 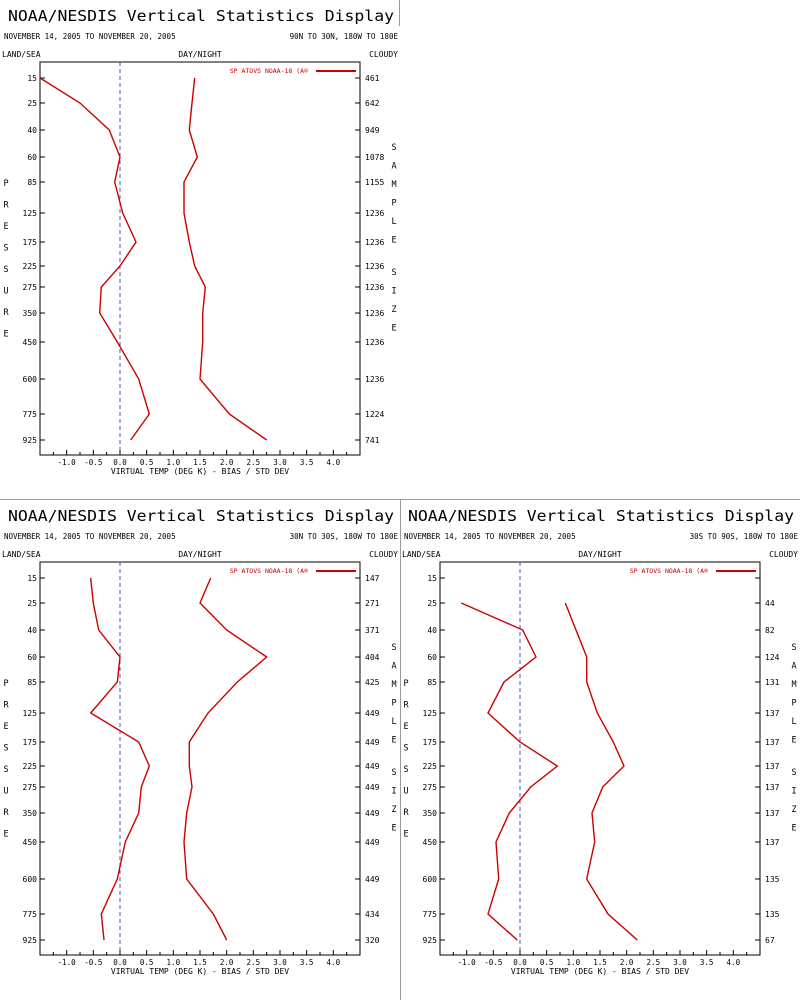 What do you see at coordinates (793, 773) in the screenshot?
I see `size-side-letter: S` at bounding box center [793, 773].